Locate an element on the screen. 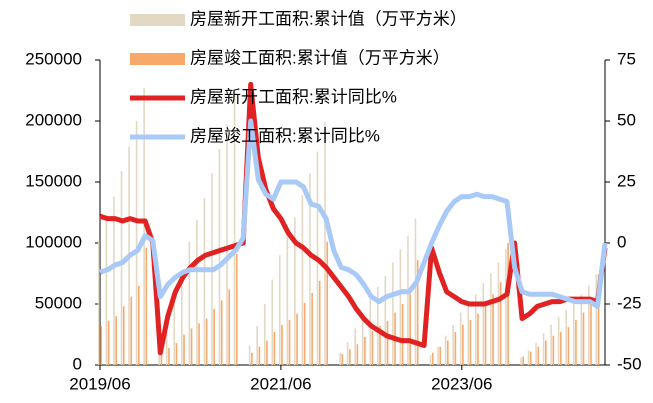 This screenshot has height=403, width=653. y-tick-label: 150000 is located at coordinates (53, 180).